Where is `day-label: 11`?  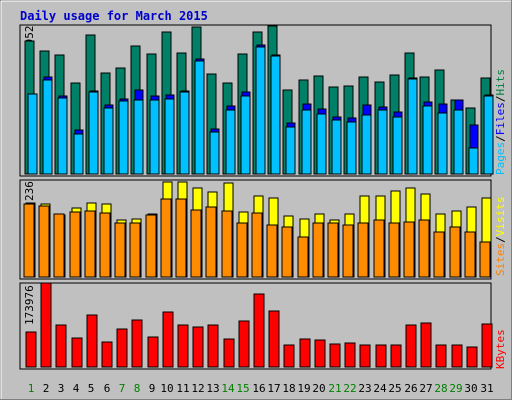 day-label: 11 is located at coordinates (182, 388).